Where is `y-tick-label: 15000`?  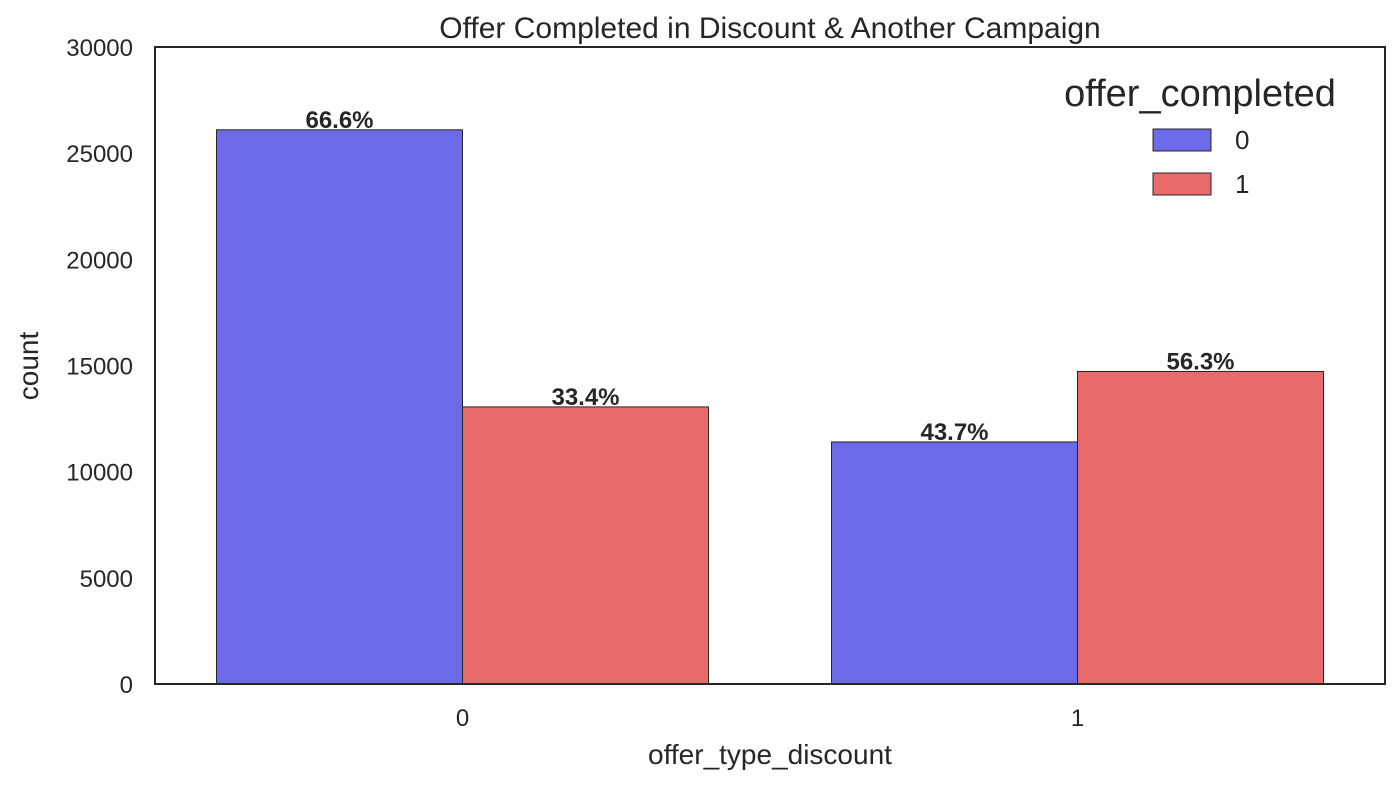 y-tick-label: 15000 is located at coordinates (99, 367).